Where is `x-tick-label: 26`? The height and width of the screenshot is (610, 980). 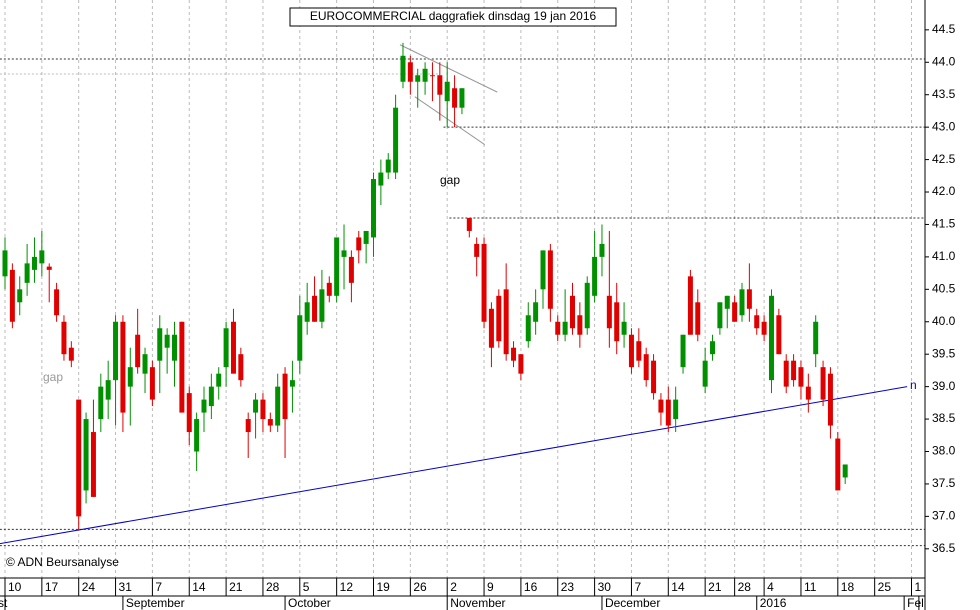 x-tick-label: 26 is located at coordinates (420, 587).